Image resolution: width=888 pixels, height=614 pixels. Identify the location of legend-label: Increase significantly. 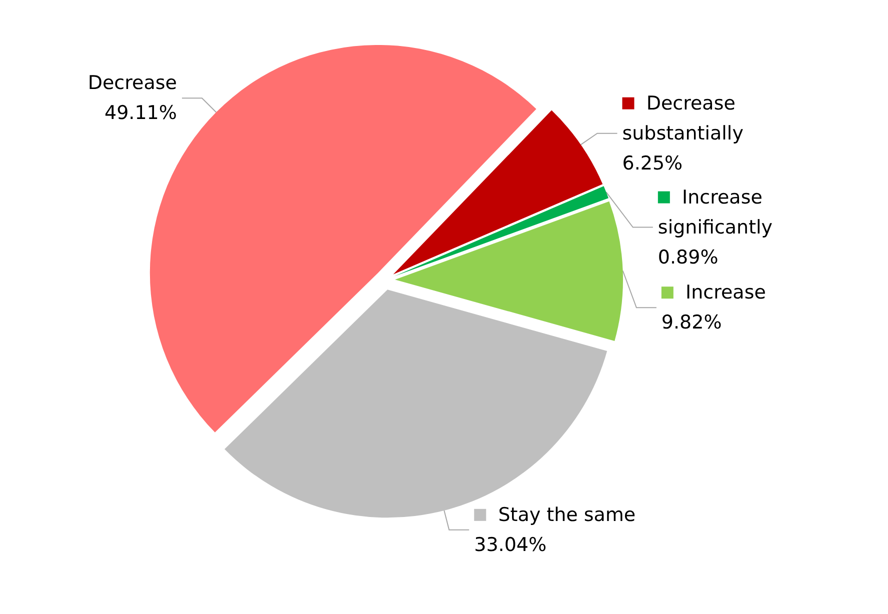
(715, 212).